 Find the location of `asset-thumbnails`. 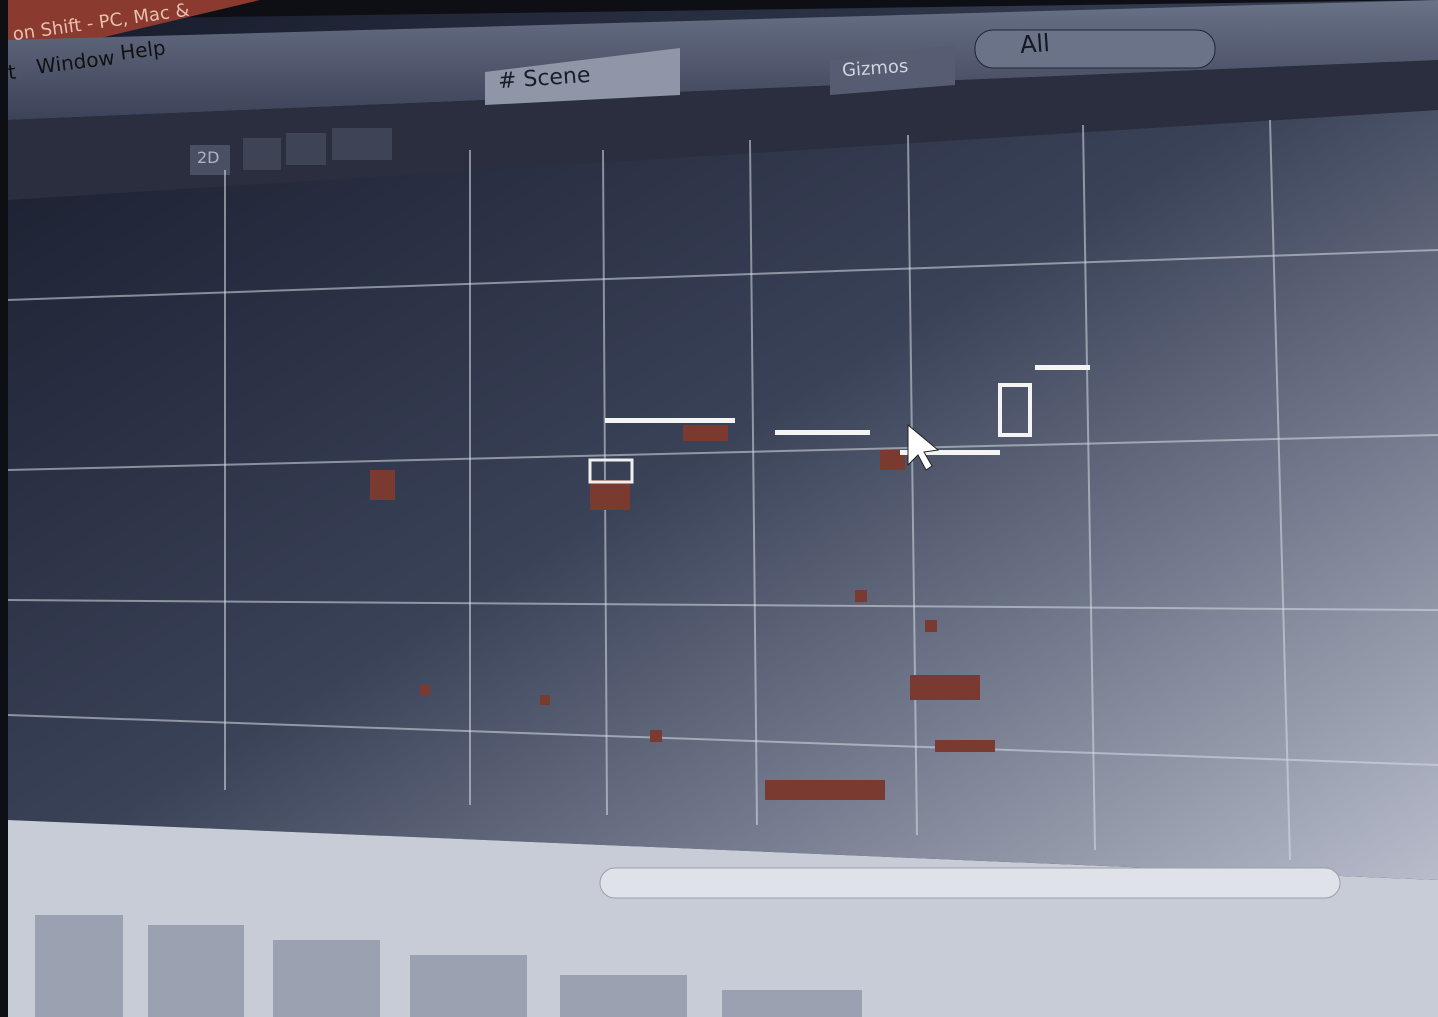

asset-thumbnails is located at coordinates (448, 966).